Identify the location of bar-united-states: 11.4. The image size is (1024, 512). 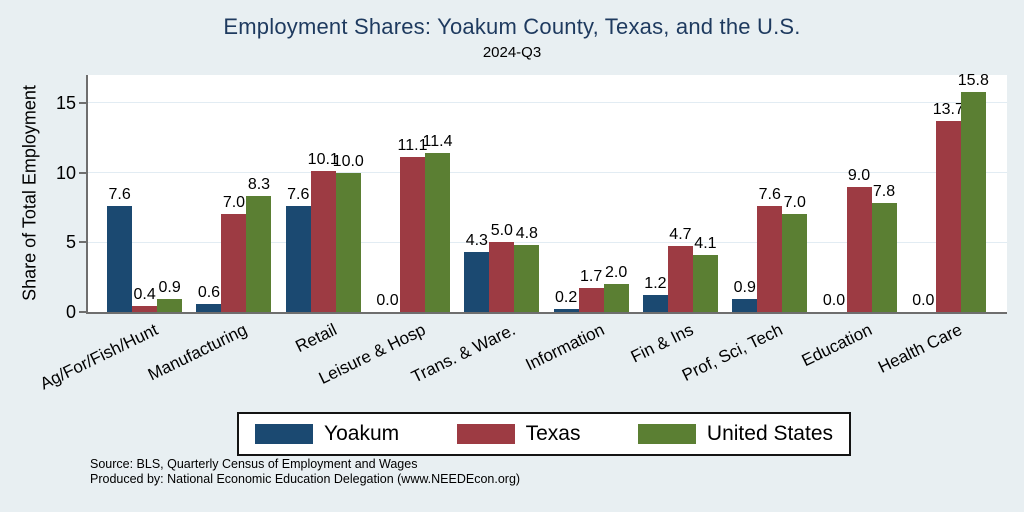
(438, 222).